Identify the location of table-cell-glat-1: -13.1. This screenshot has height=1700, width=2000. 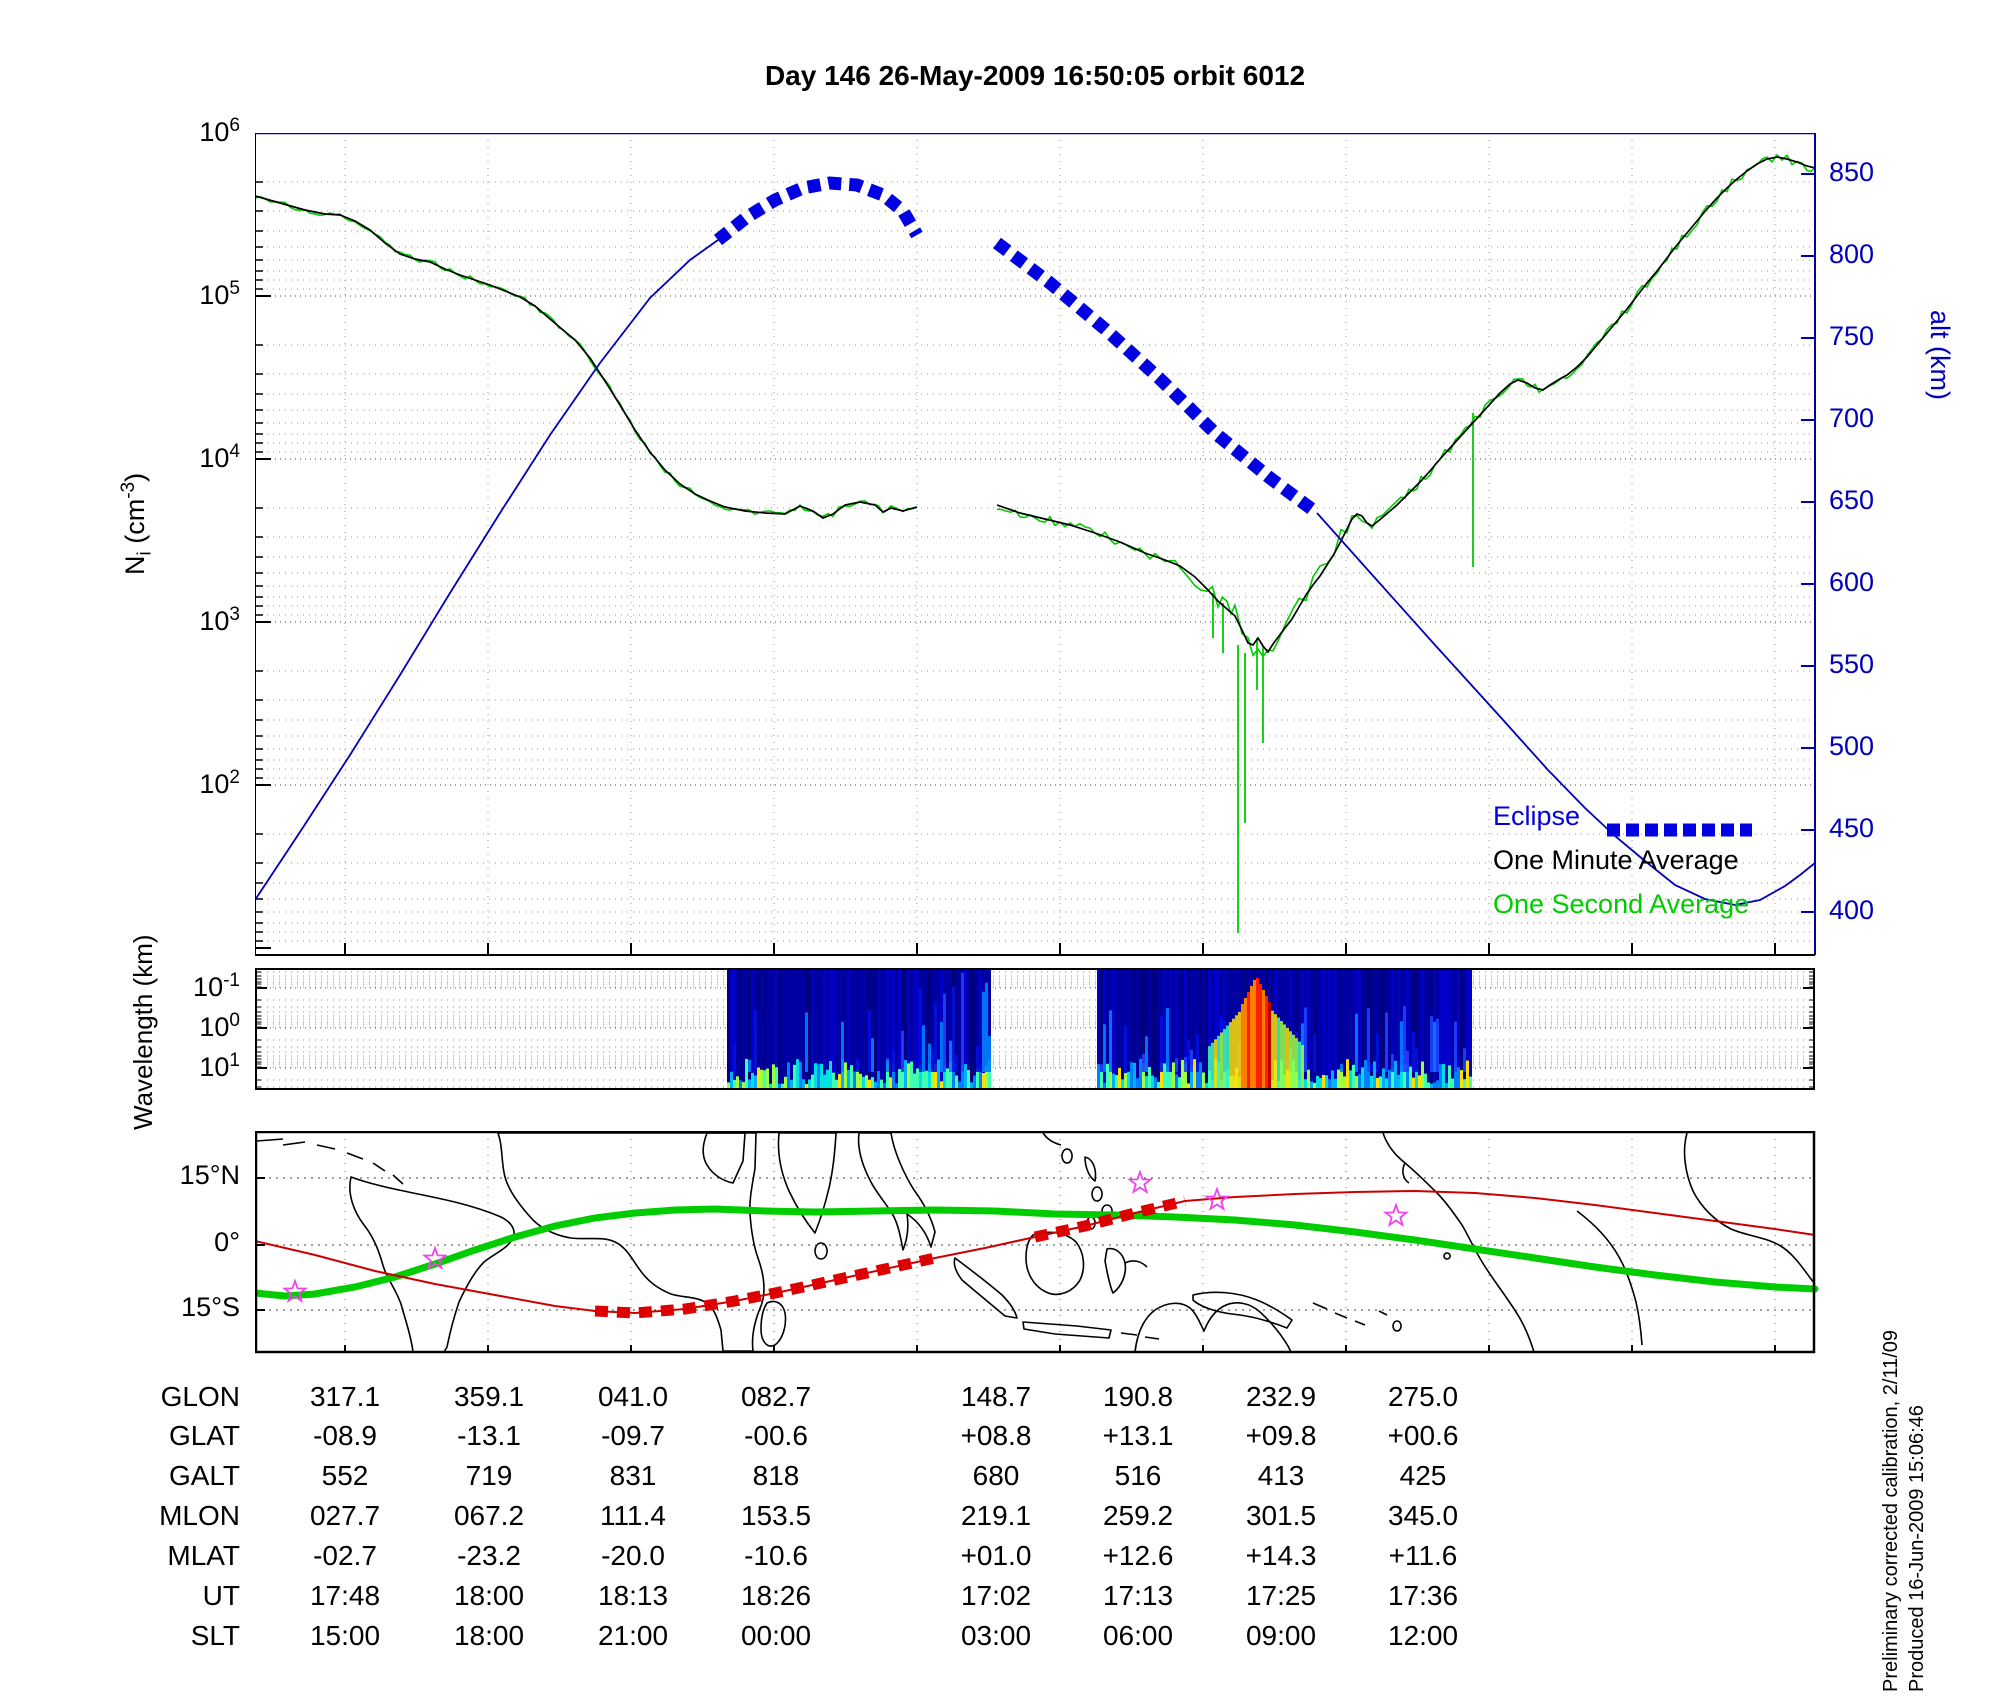
(489, 1435).